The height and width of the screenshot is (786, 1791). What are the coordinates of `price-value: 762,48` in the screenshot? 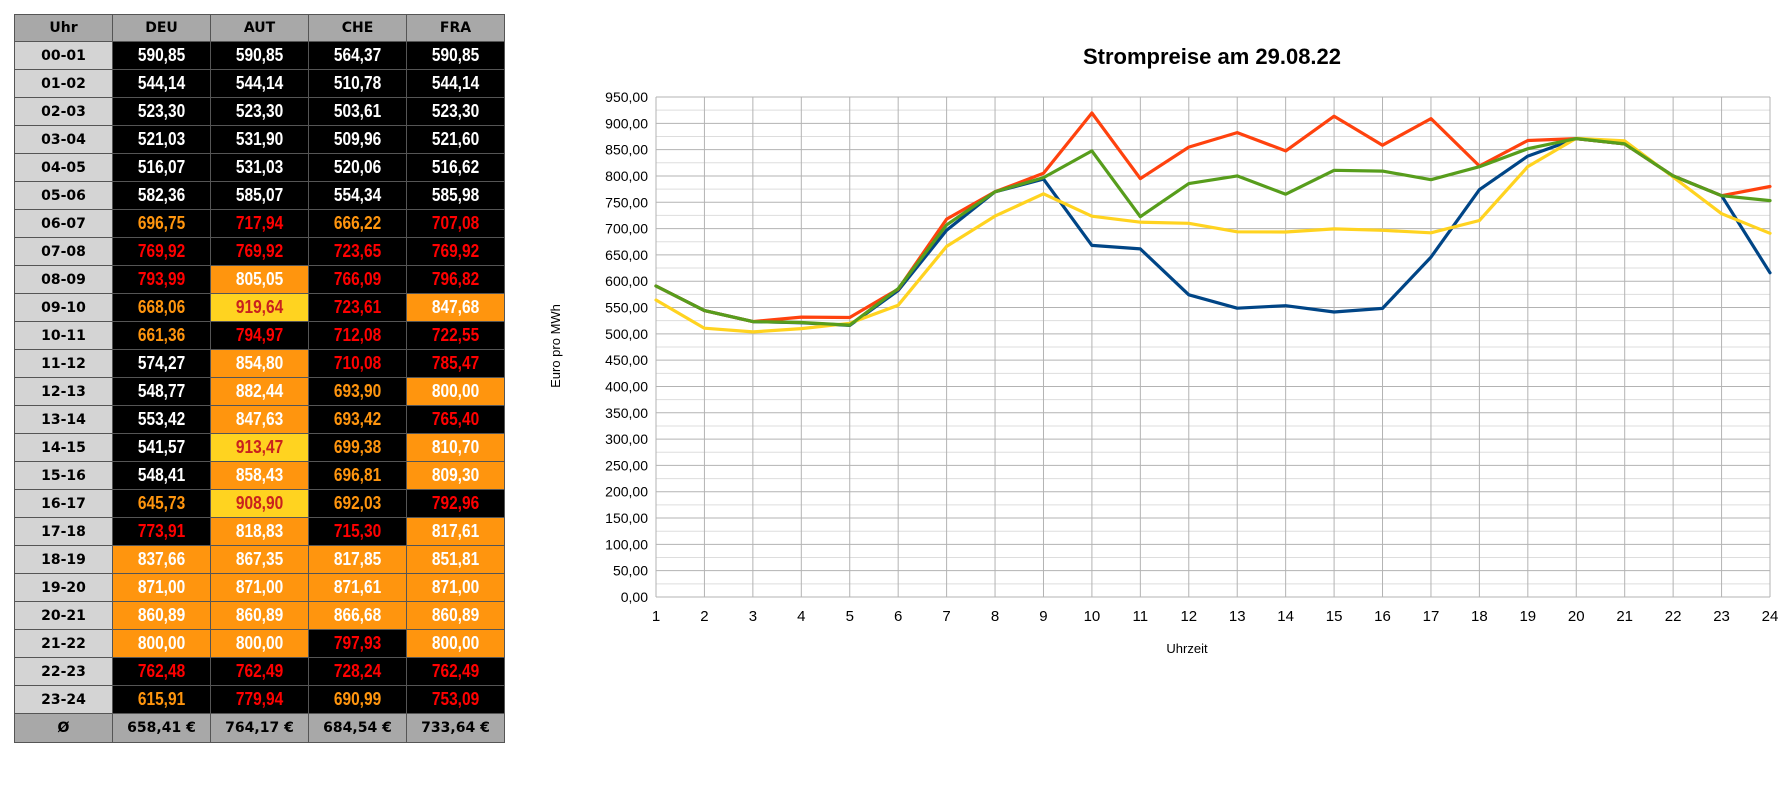 It's located at (161, 671).